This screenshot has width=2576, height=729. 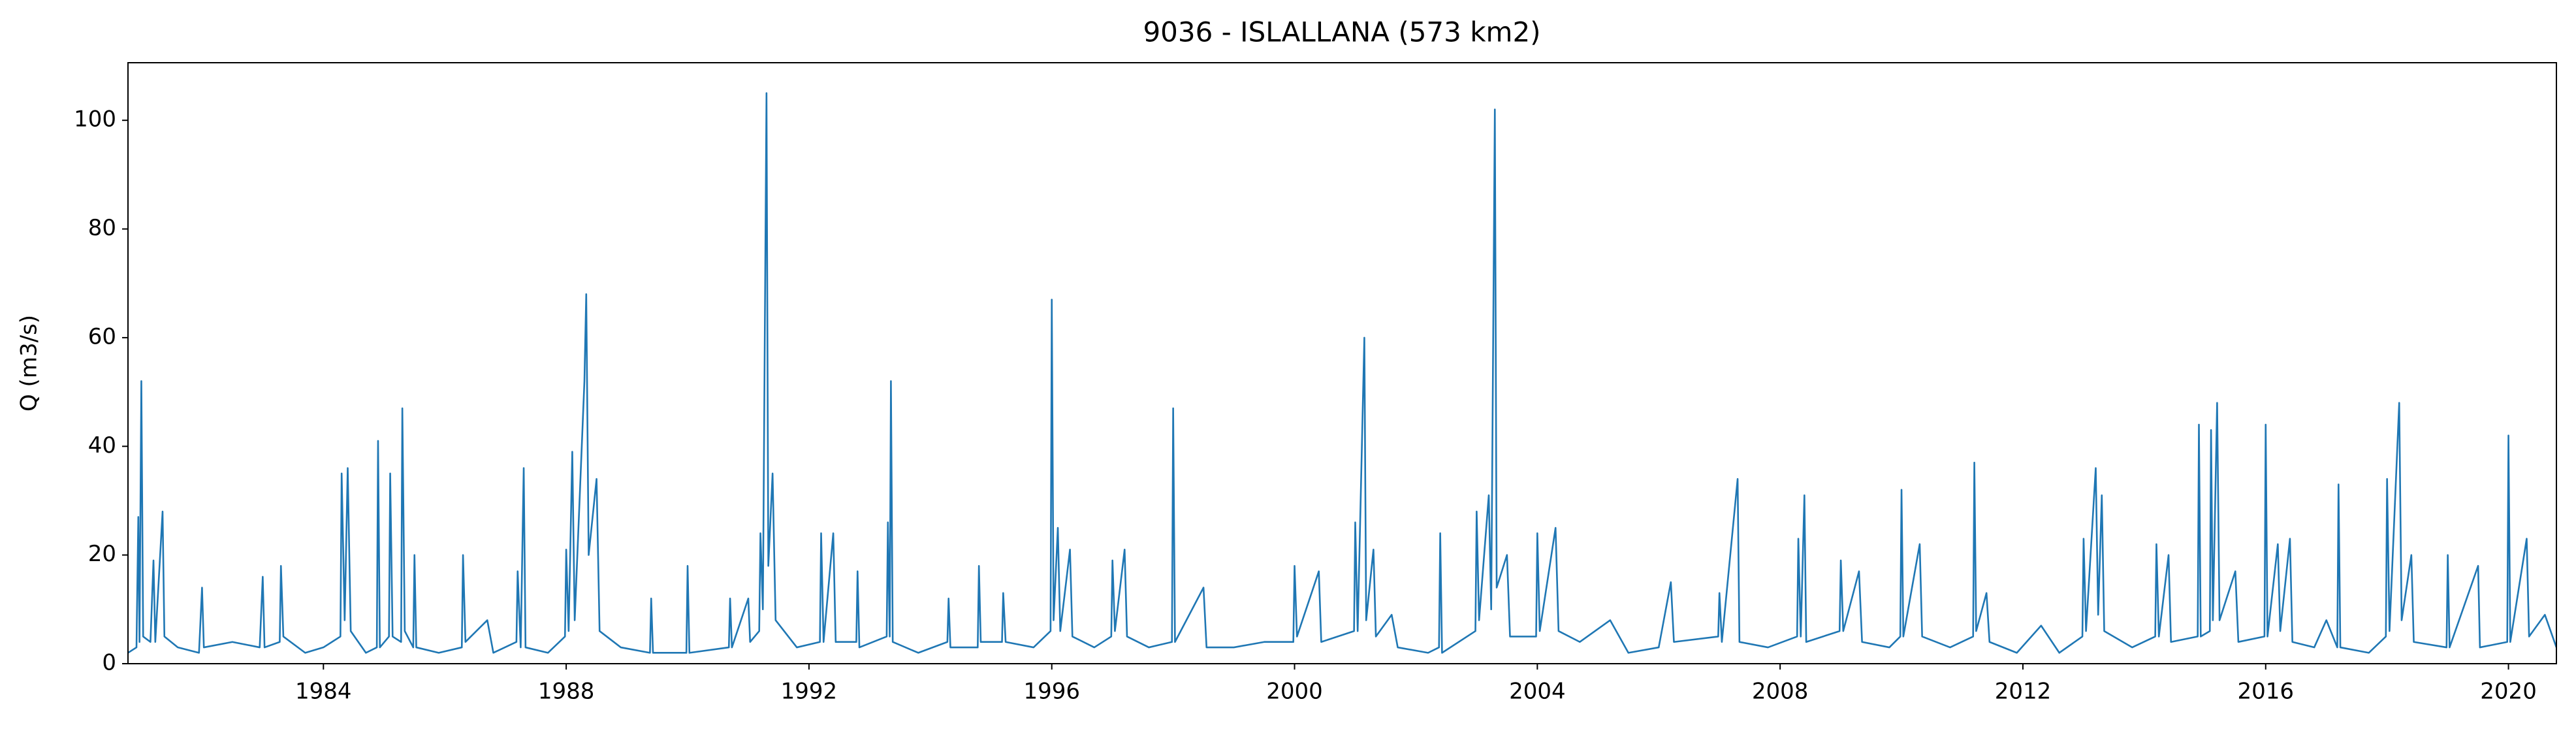 What do you see at coordinates (2509, 692) in the screenshot?
I see `x-tick-label: 2020` at bounding box center [2509, 692].